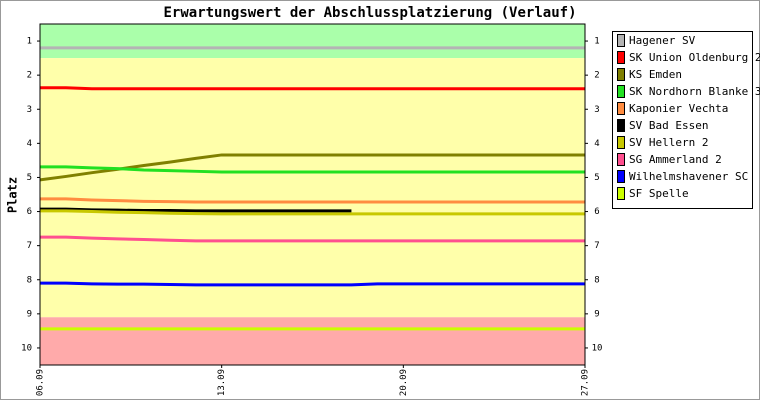  I want to click on y-tick-label: 2, so click(29, 76).